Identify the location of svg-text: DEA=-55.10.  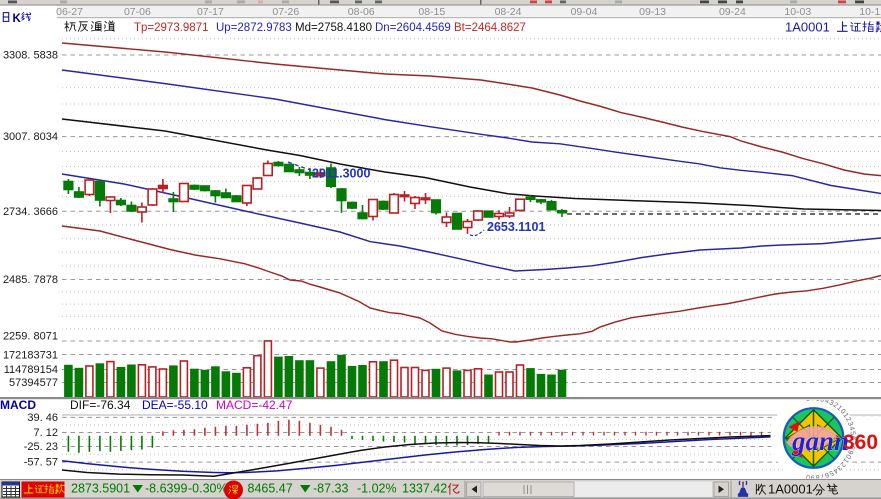
(175, 405).